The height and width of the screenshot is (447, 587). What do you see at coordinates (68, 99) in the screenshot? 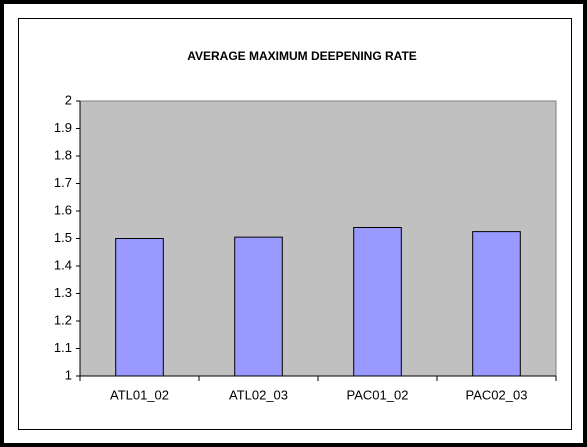
I see `y-tick-label: 2` at bounding box center [68, 99].